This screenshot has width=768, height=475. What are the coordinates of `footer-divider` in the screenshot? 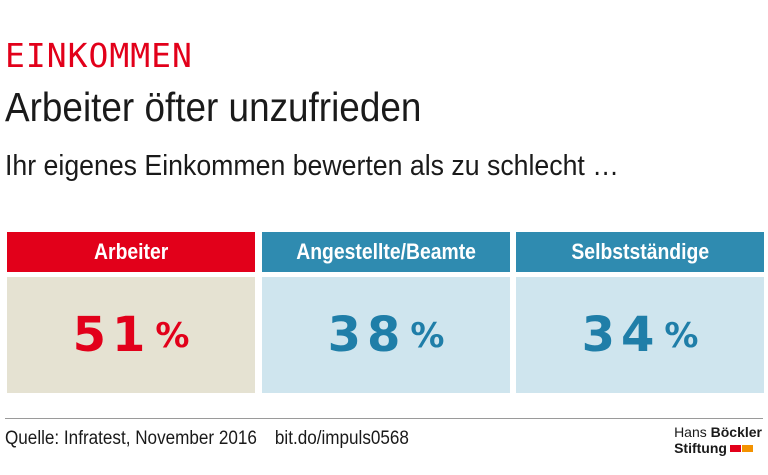 It's located at (384, 418).